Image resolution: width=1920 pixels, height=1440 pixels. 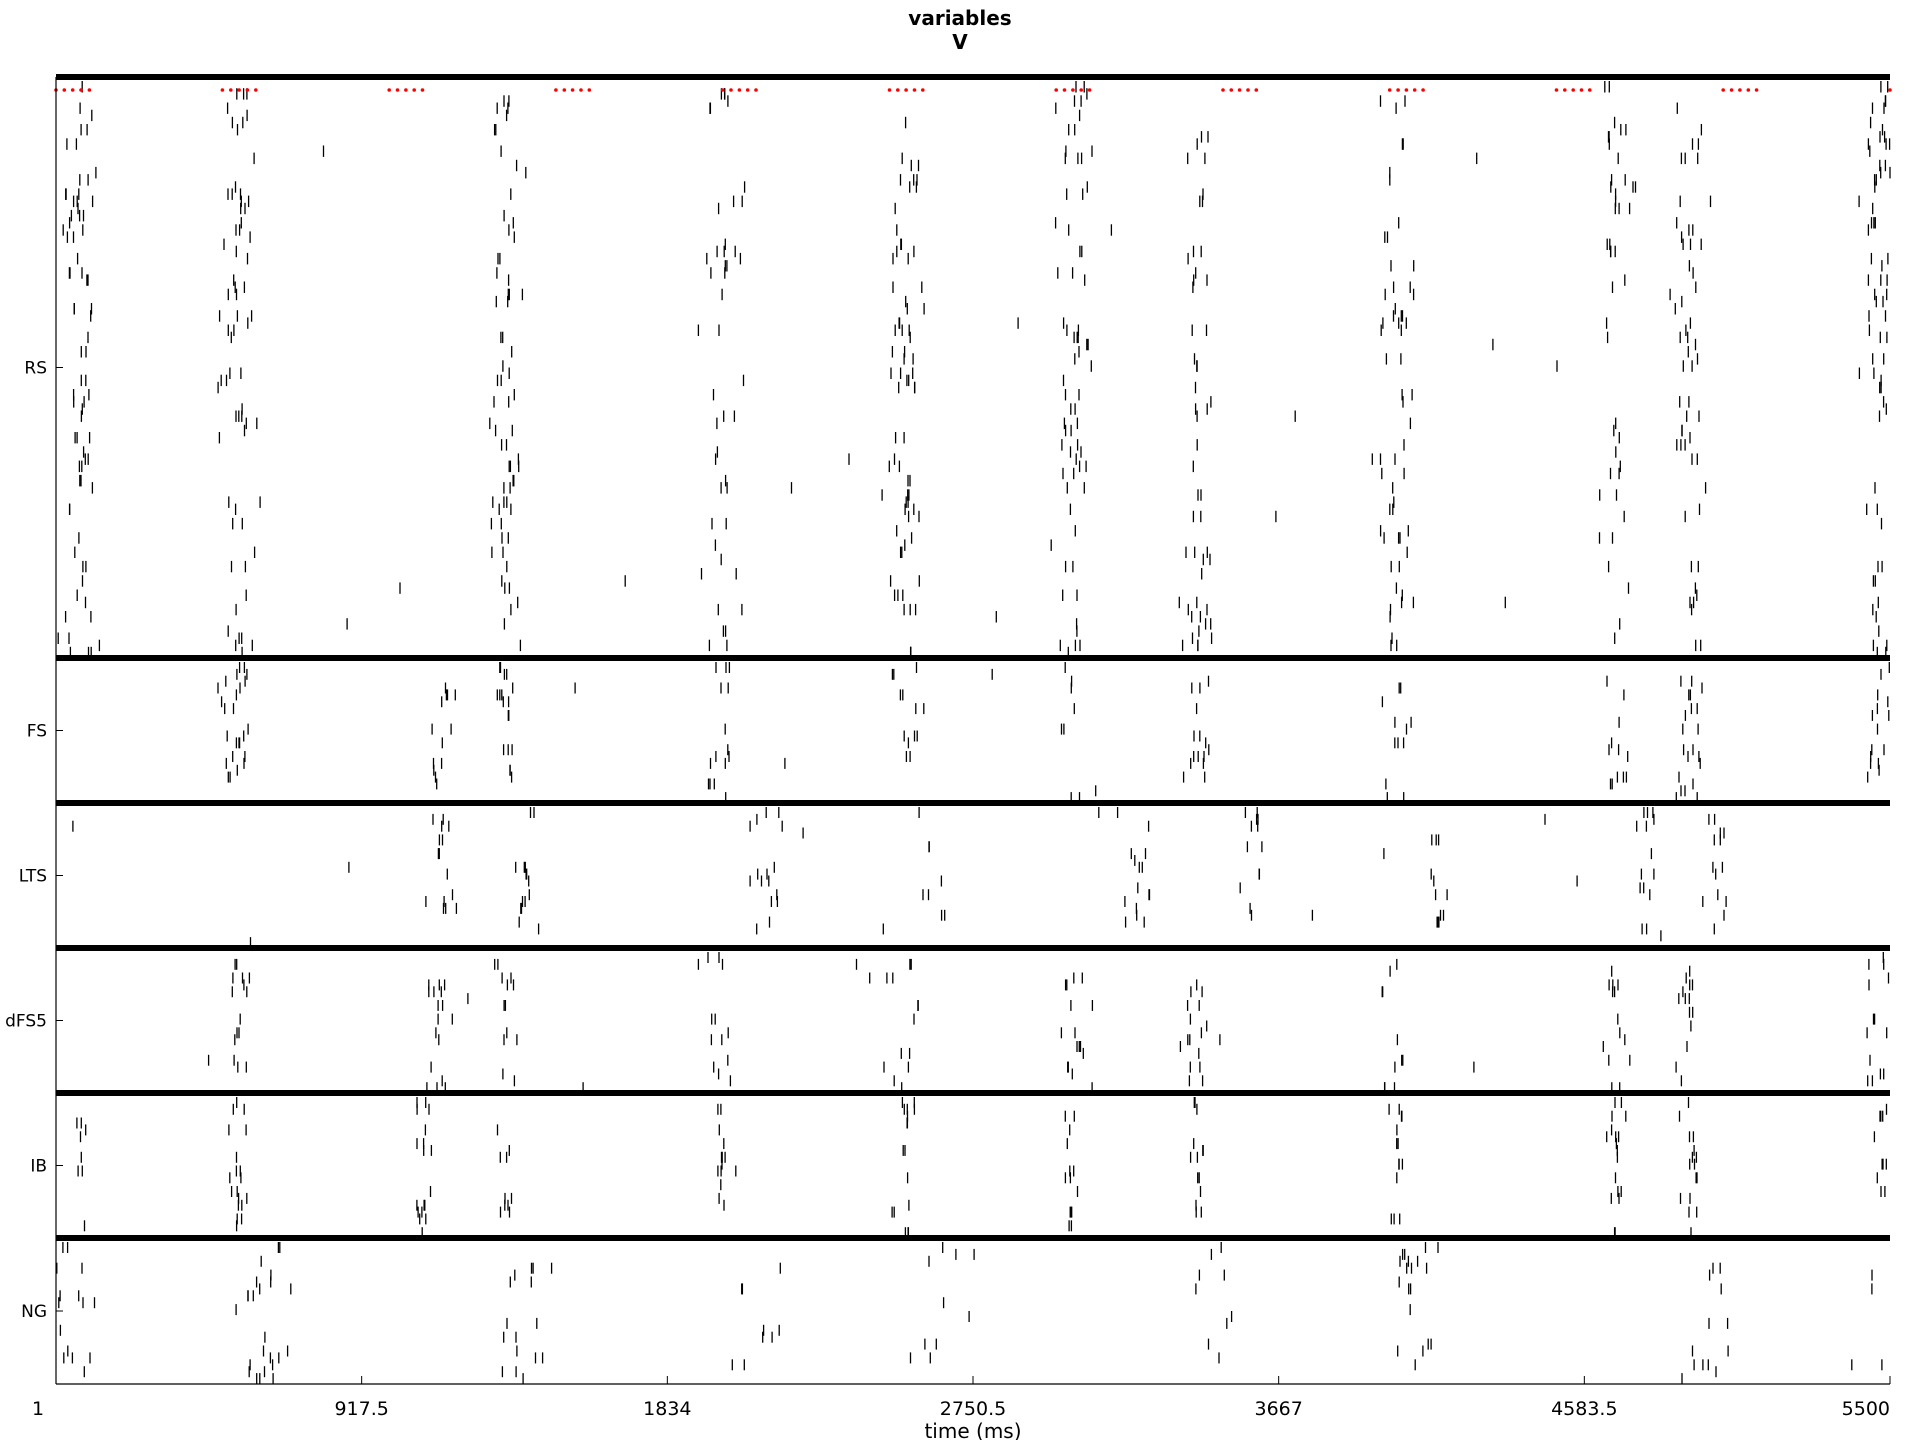 What do you see at coordinates (26, 1022) in the screenshot?
I see `population-label-dFS5: dFS5` at bounding box center [26, 1022].